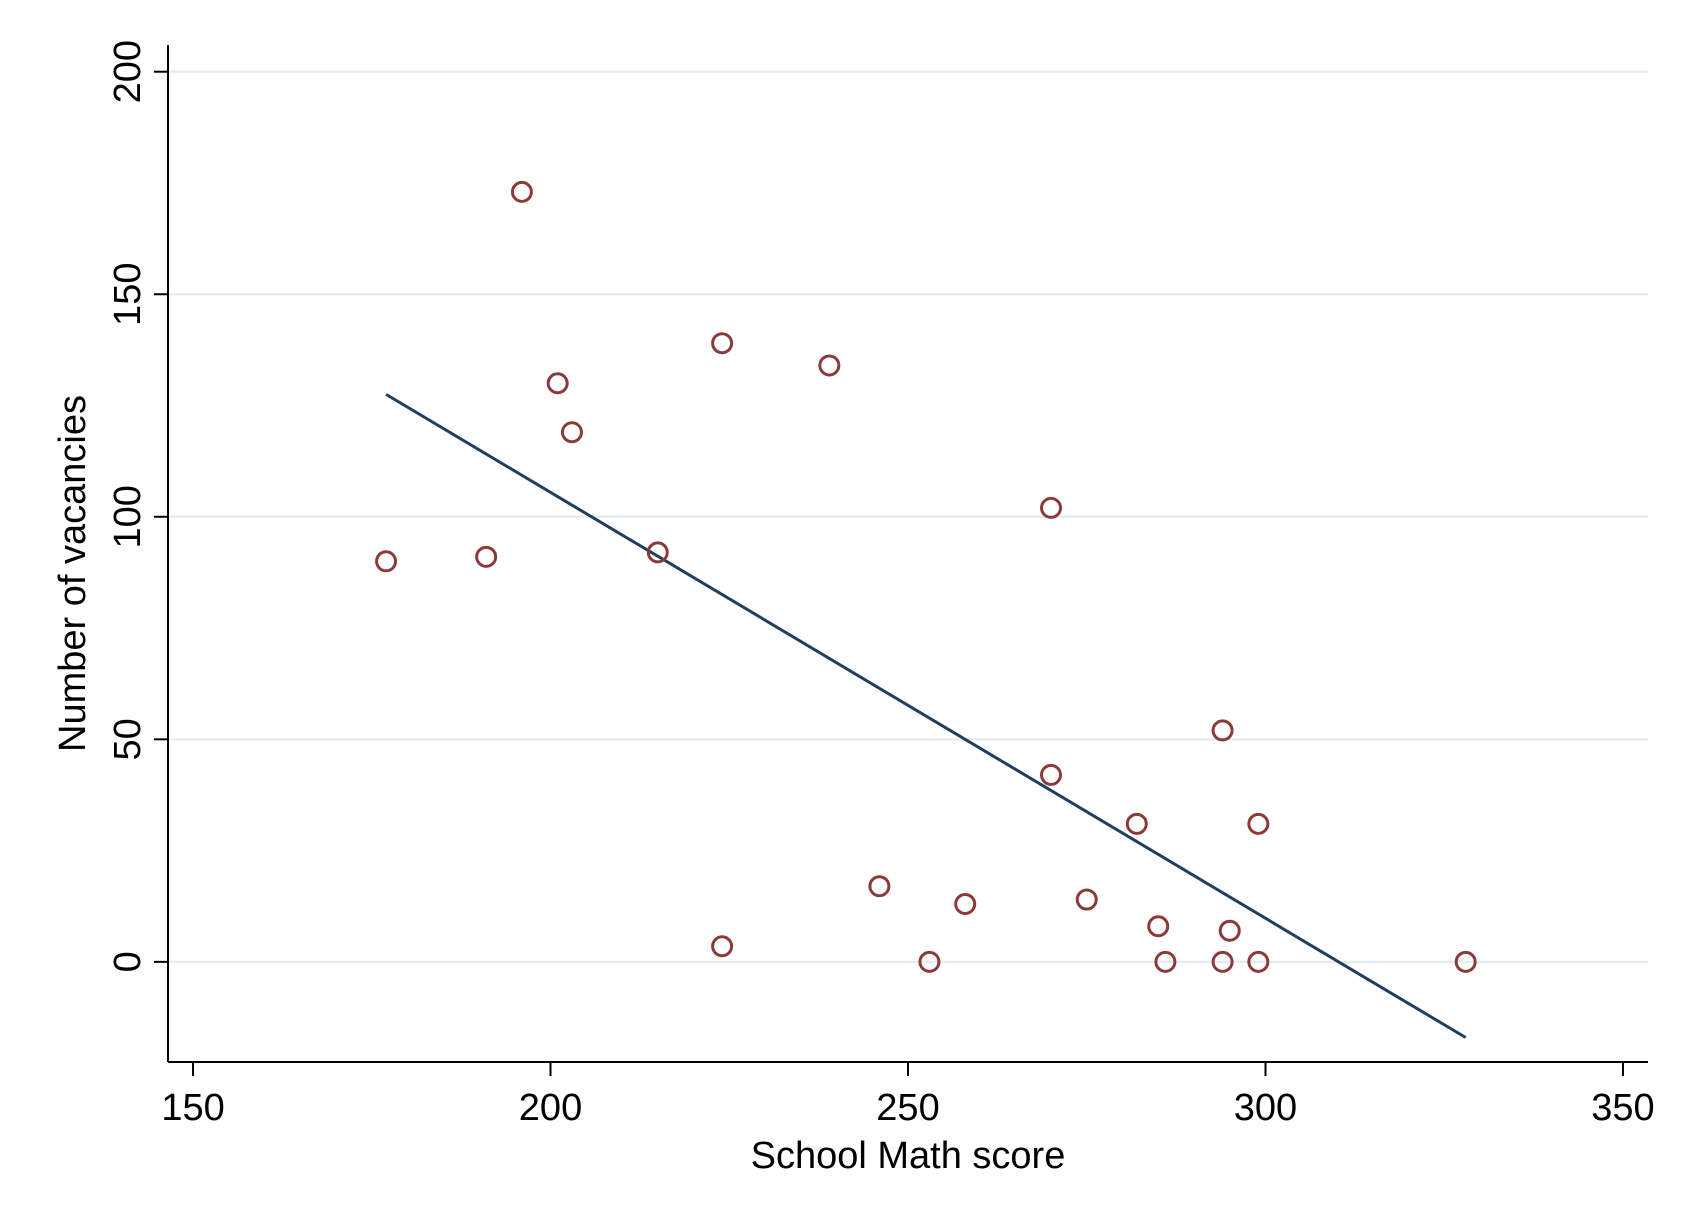  Describe the element at coordinates (192, 1108) in the screenshot. I see `x-tick-label-150: 150` at that location.